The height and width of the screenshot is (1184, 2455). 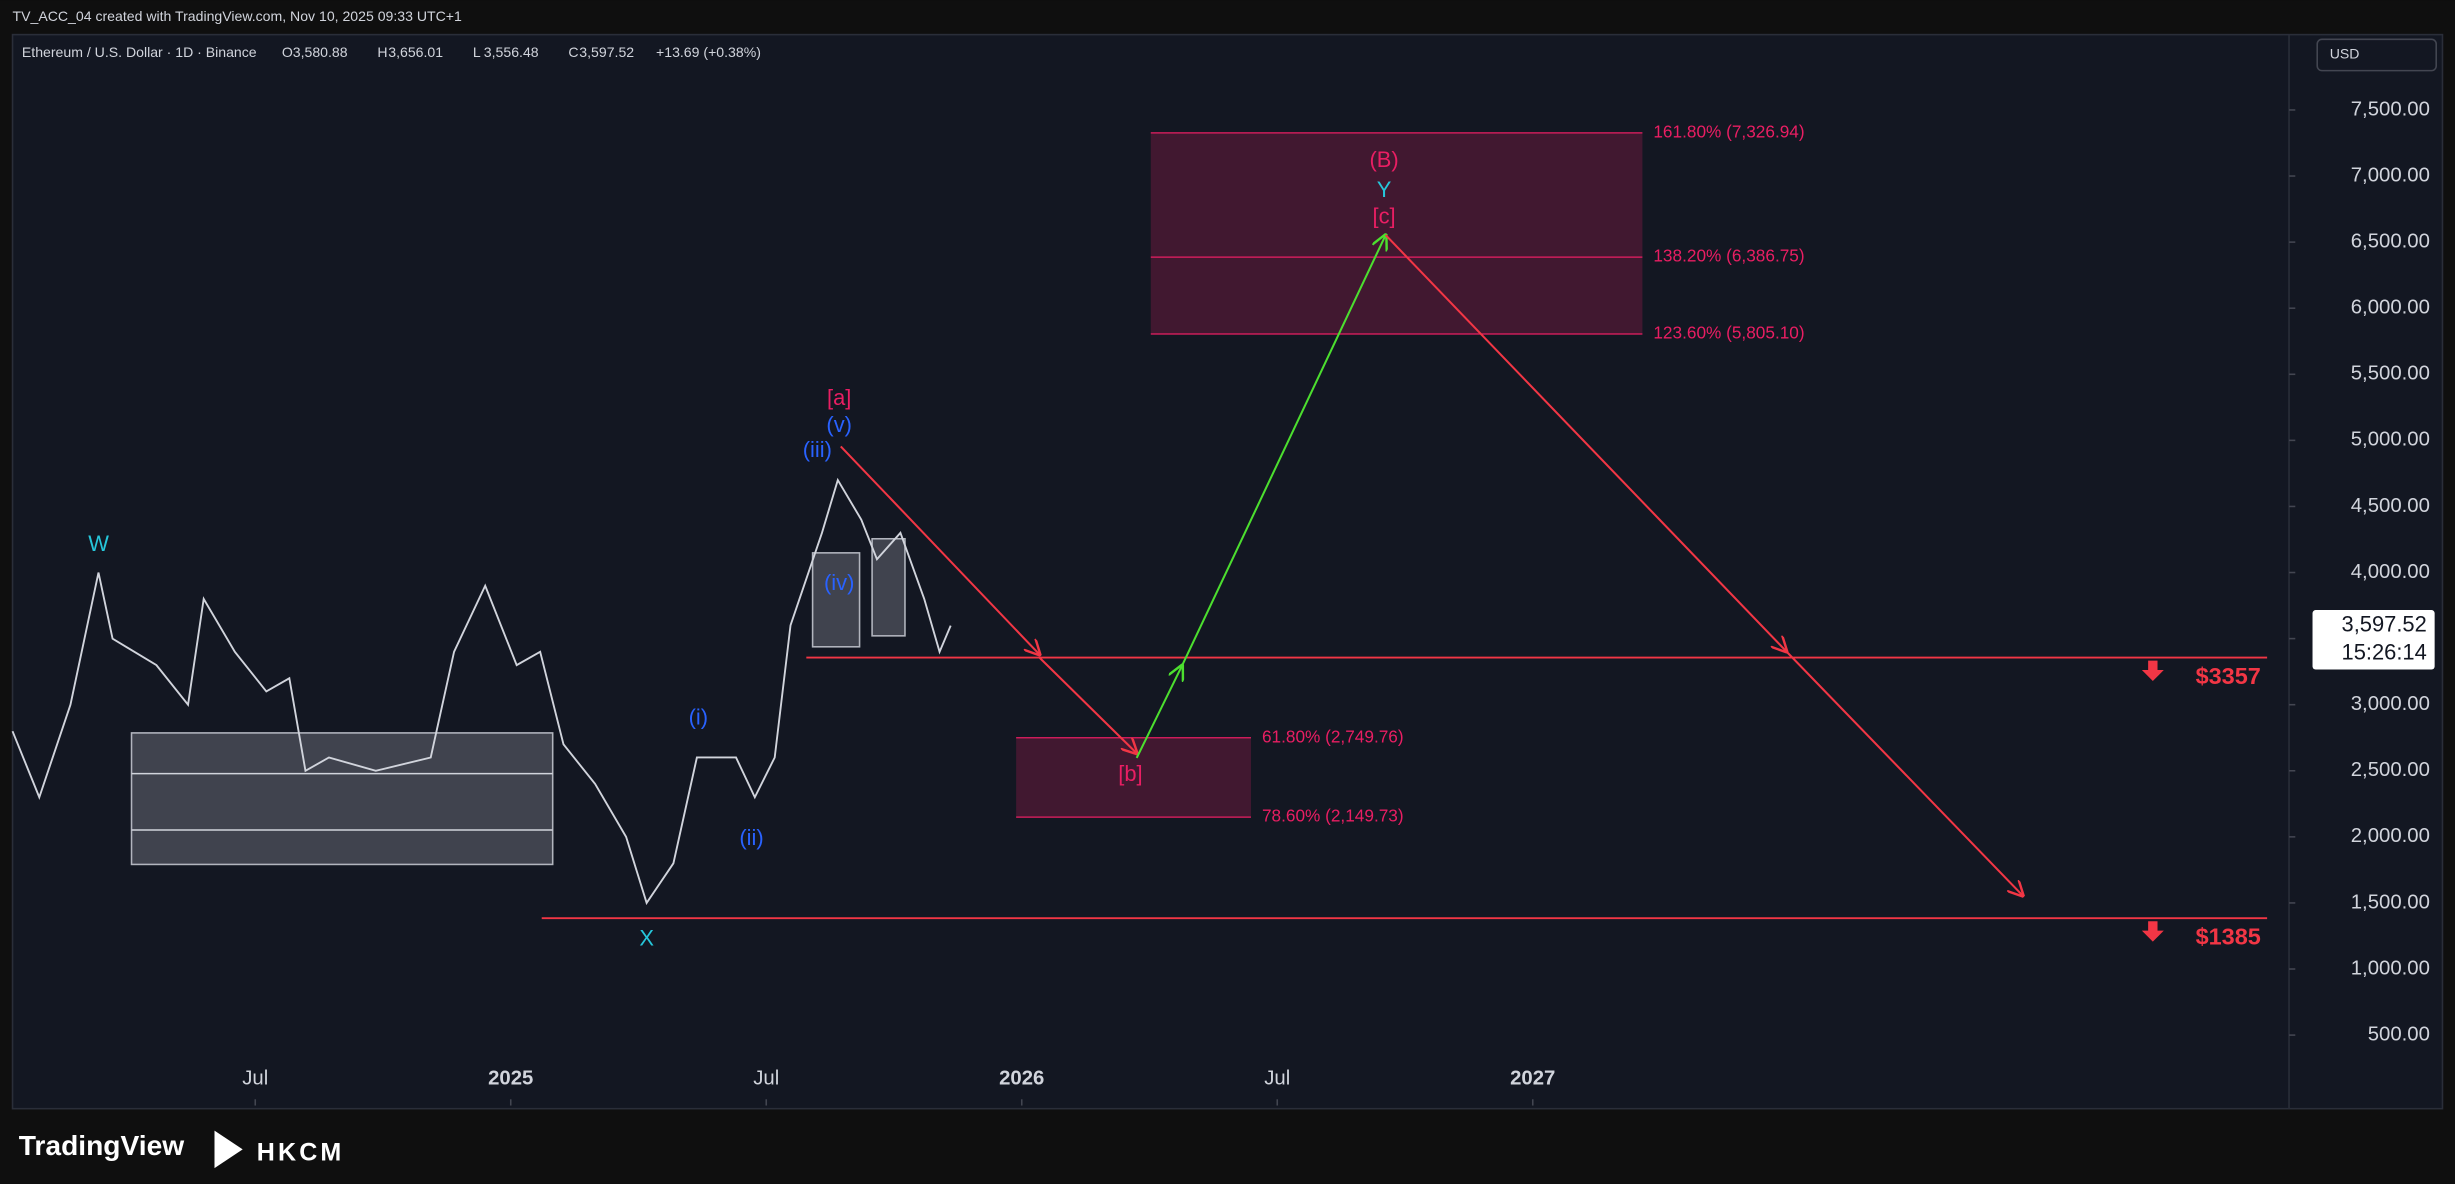 What do you see at coordinates (708, 52) in the screenshot?
I see `change: +13.69 (+0.38%)` at bounding box center [708, 52].